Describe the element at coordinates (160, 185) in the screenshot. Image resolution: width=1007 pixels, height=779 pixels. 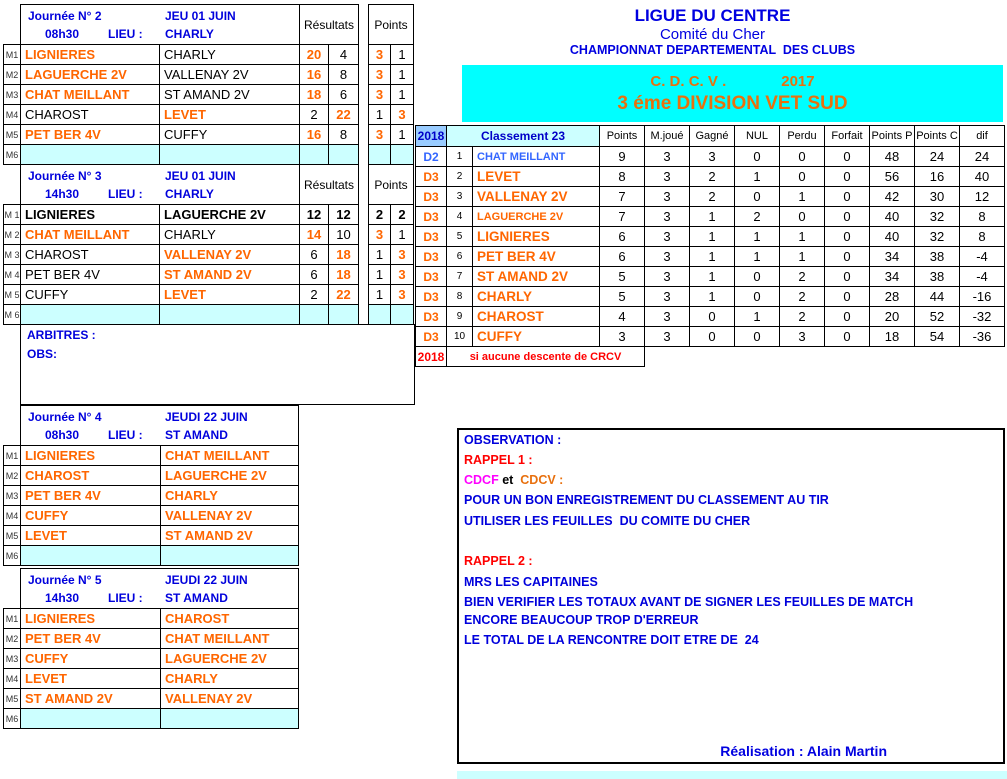
I see `journee-3-header: Journée N° 3 JEU 01 JUIN 14h30 LIEU : CHARLY` at that location.